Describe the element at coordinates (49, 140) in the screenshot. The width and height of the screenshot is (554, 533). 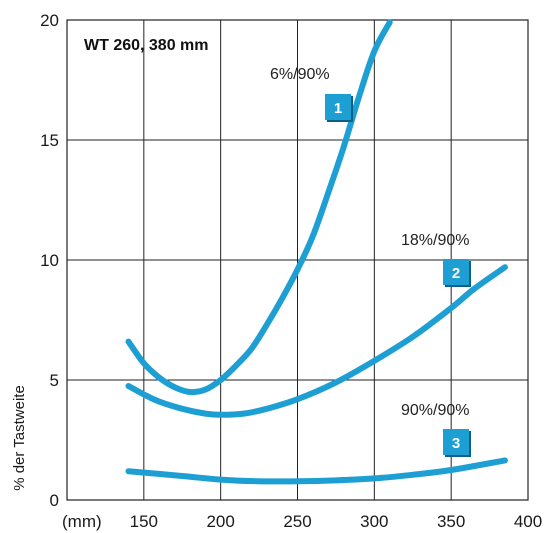
I see `y-tick-label: 15` at that location.